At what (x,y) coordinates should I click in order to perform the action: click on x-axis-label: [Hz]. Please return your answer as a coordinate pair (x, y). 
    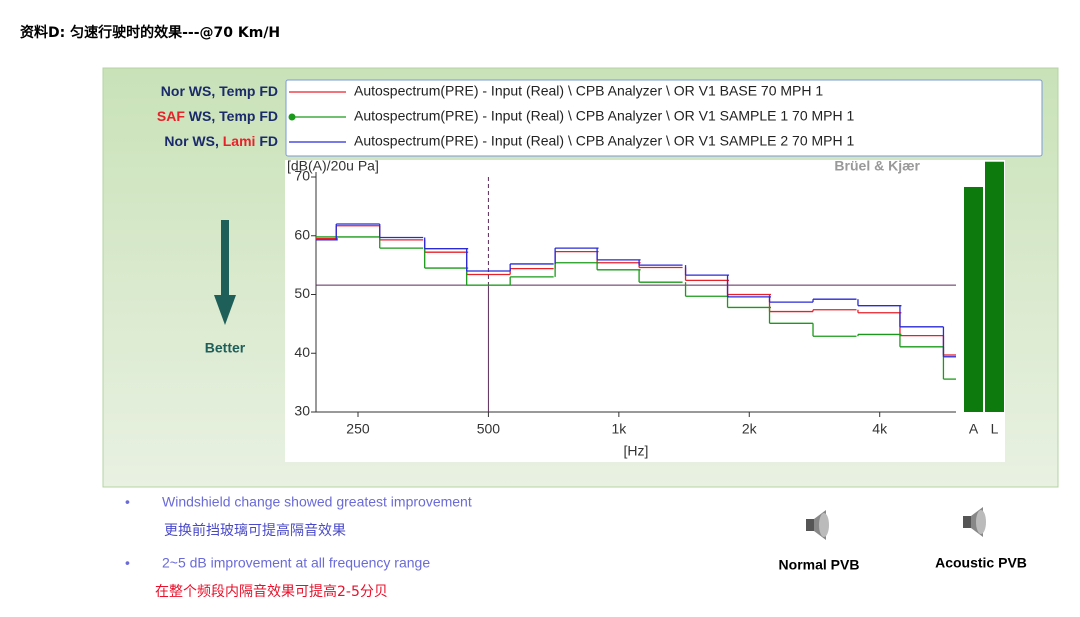
    Looking at the image, I should click on (636, 451).